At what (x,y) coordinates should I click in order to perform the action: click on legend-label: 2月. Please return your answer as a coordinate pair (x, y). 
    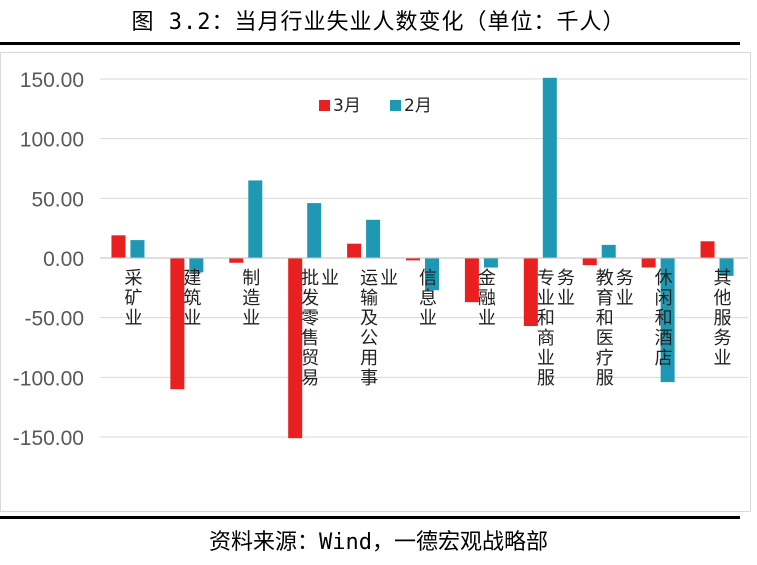
    Looking at the image, I should click on (418, 106).